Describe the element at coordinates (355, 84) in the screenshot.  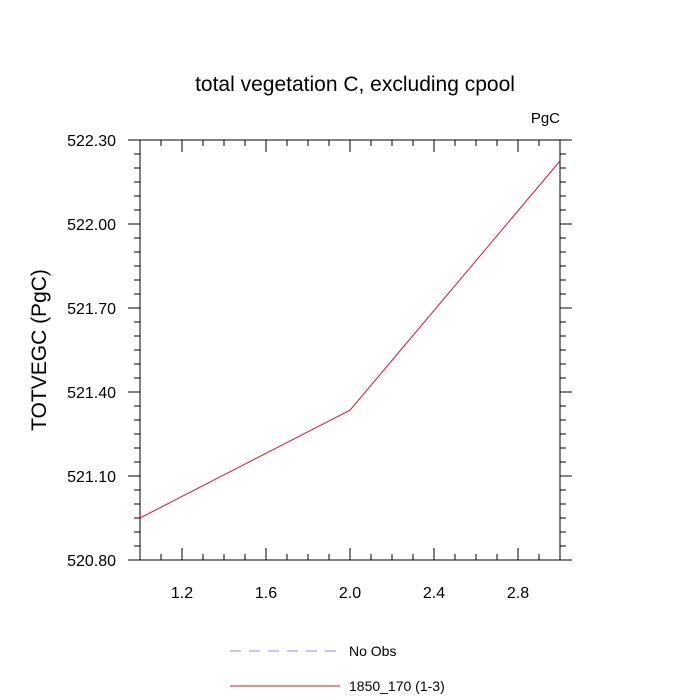
I see `chart-title: total vegetation C, excluding cpool` at that location.